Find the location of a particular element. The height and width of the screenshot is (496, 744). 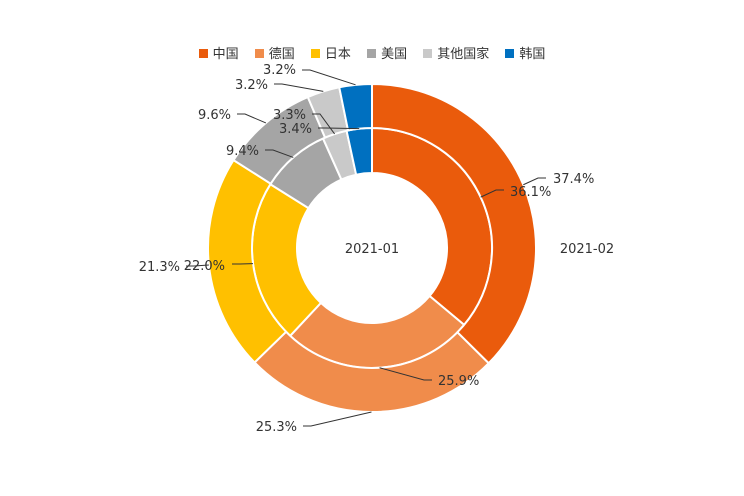

legend-item-usa: 美国 is located at coordinates (387, 52).